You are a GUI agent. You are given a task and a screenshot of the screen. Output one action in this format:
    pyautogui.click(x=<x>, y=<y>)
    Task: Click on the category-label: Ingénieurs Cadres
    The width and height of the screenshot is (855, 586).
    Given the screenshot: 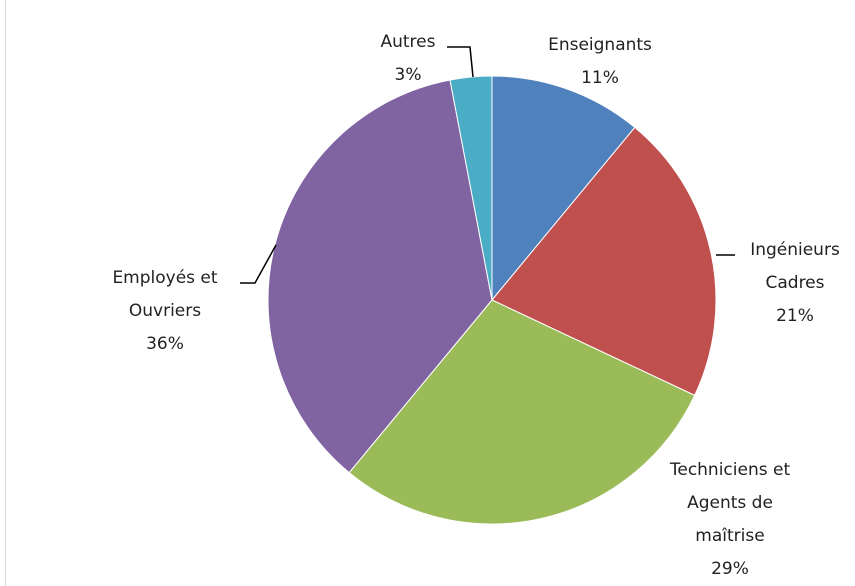 What is the action you would take?
    pyautogui.click(x=795, y=266)
    